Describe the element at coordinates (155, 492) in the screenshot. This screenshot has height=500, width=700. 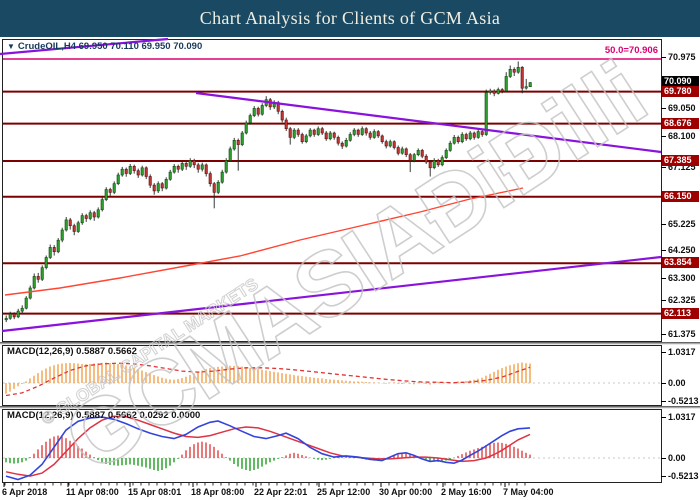
I see `time-axis-label: 15 Apr 08:01` at that location.